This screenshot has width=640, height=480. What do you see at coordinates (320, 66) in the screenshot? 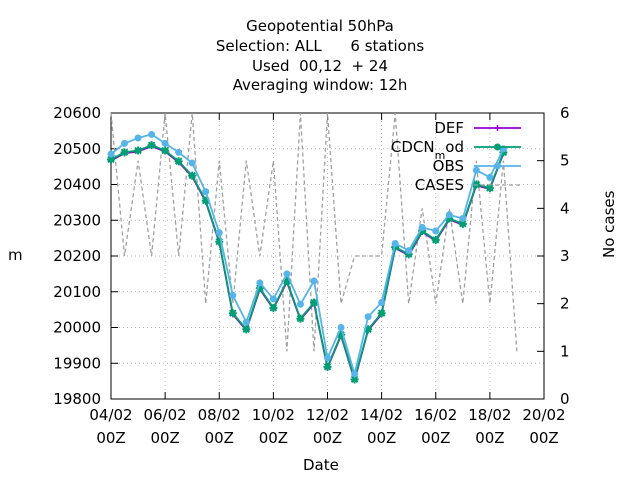
I see `title-line-3: Used 00,12 + 24` at bounding box center [320, 66].